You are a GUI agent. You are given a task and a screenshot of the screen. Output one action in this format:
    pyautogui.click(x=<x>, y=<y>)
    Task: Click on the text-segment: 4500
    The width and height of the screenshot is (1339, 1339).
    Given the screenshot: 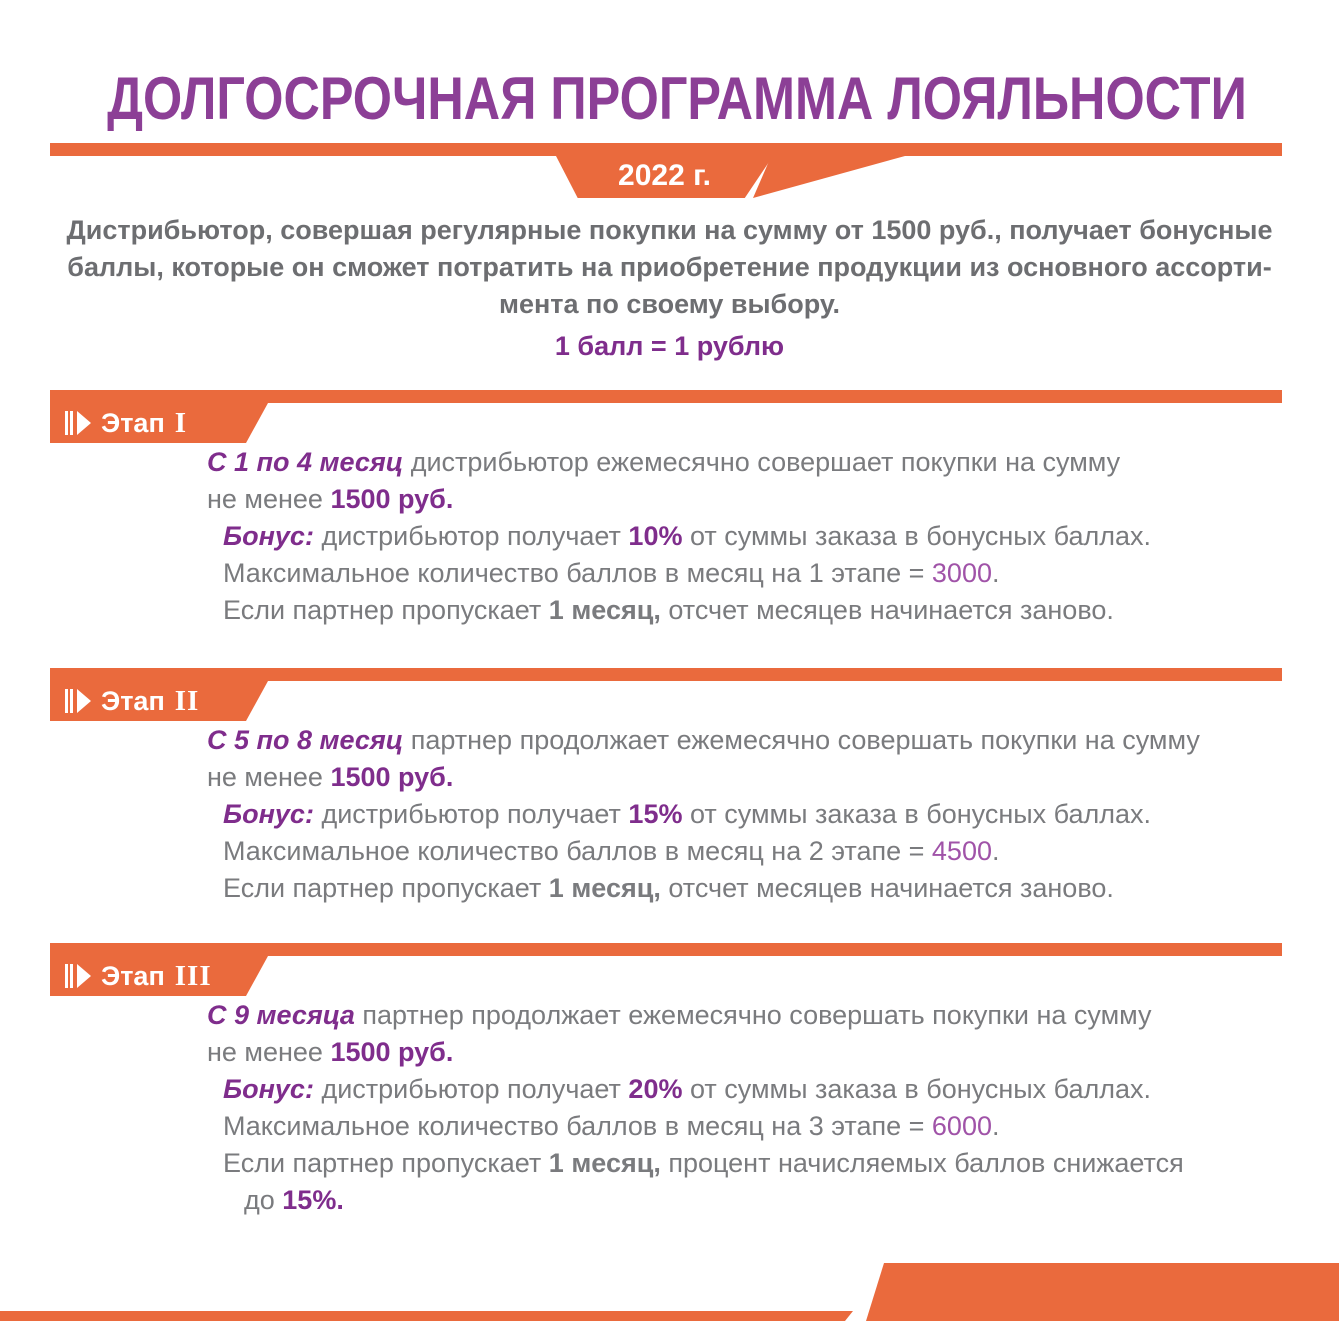 What is the action you would take?
    pyautogui.click(x=961, y=851)
    